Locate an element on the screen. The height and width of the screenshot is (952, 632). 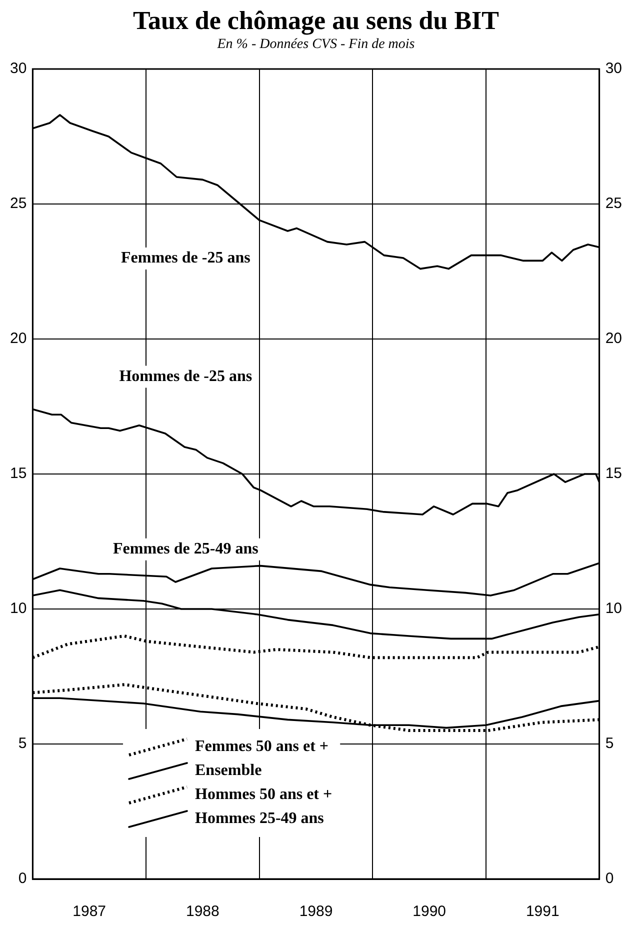
x-tick-label: 1990 is located at coordinates (429, 911).